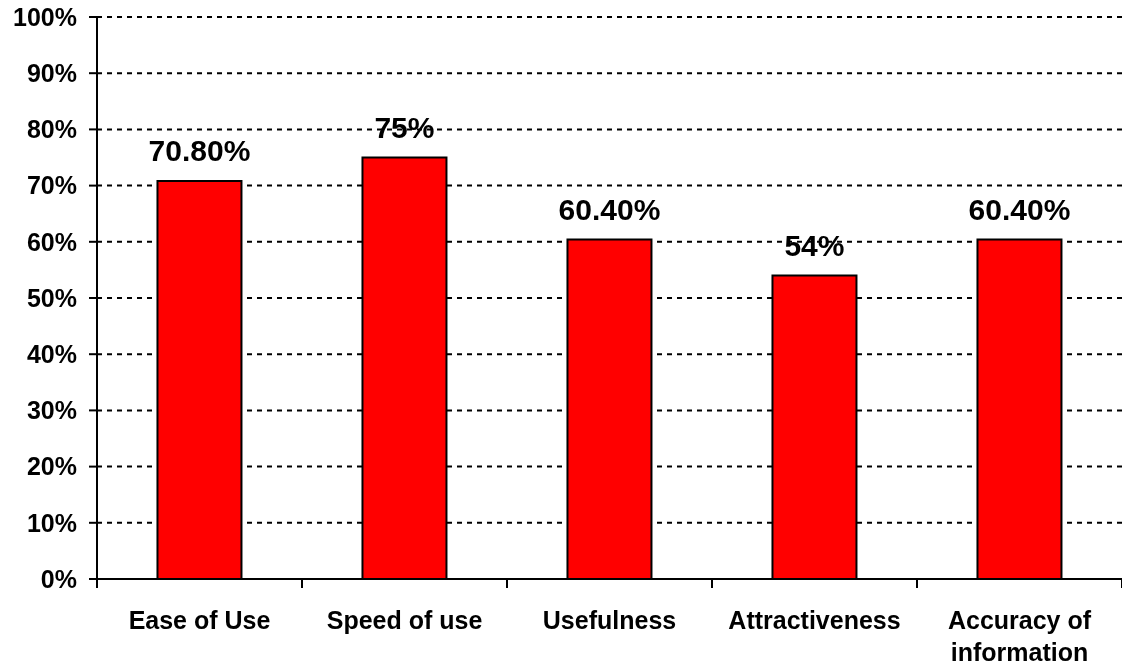 The height and width of the screenshot is (665, 1122). What do you see at coordinates (51, 522) in the screenshot?
I see `y-tick-label: 10%` at bounding box center [51, 522].